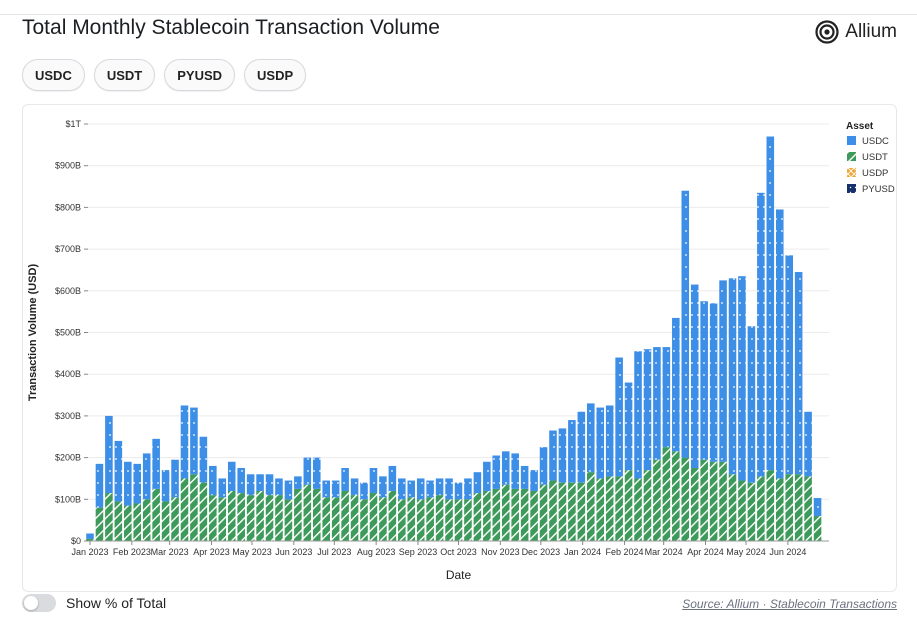 The width and height of the screenshot is (917, 631). I want to click on legend-label-usdt: USDT, so click(875, 157).